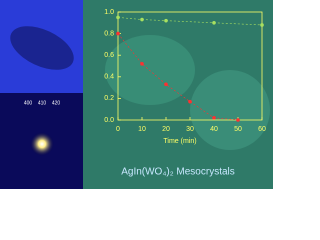  Describe the element at coordinates (262, 129) in the screenshot. I see `x-tick-label: 60` at that location.